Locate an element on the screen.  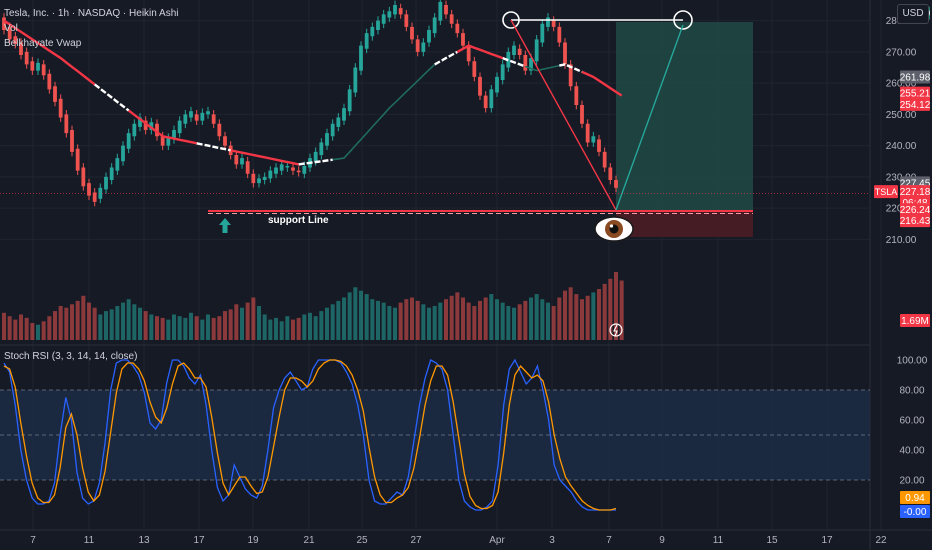
stoch-tick-label: 40.00 is located at coordinates (911, 451).